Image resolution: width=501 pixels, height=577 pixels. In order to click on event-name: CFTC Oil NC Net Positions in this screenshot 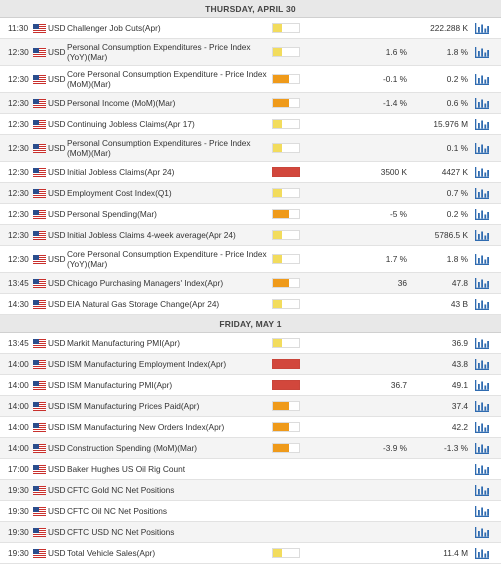, I will do `click(117, 511)`.